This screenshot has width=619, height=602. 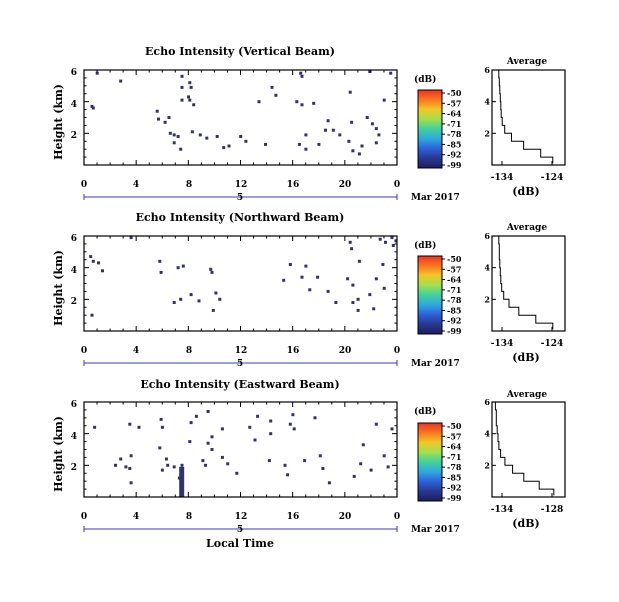 What do you see at coordinates (526, 117) in the screenshot?
I see `average-profile-line` at bounding box center [526, 117].